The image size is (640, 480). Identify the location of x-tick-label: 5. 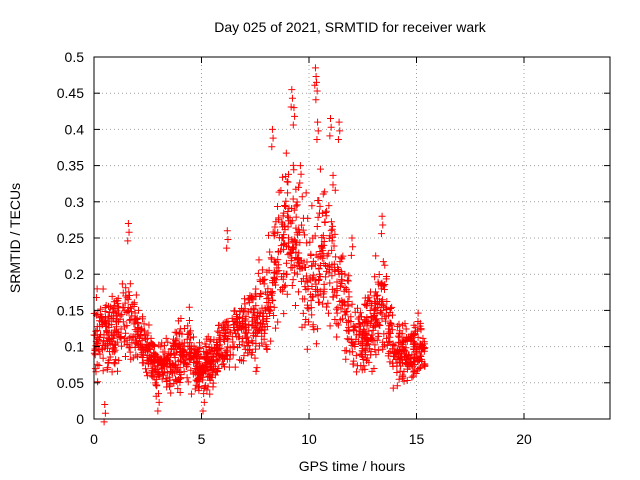
(202, 439).